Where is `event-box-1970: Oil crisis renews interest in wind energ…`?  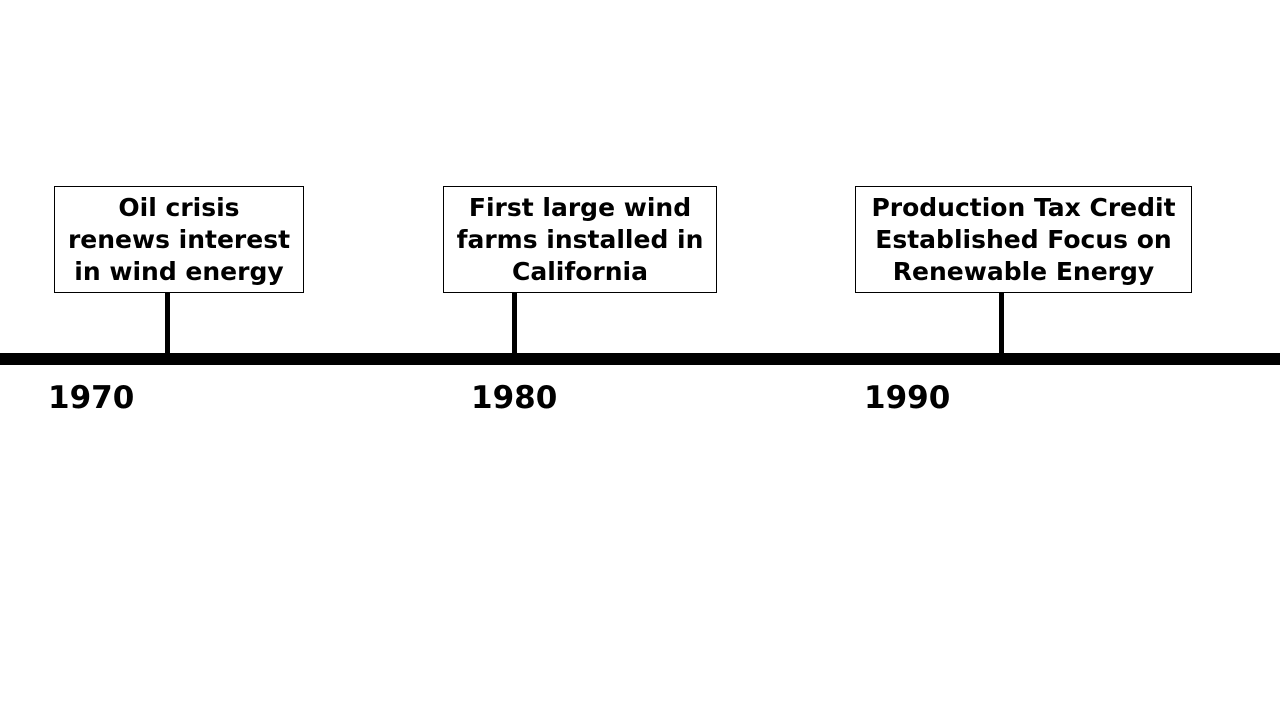
event-box-1970: Oil crisis renews interest in wind energ… is located at coordinates (179, 239).